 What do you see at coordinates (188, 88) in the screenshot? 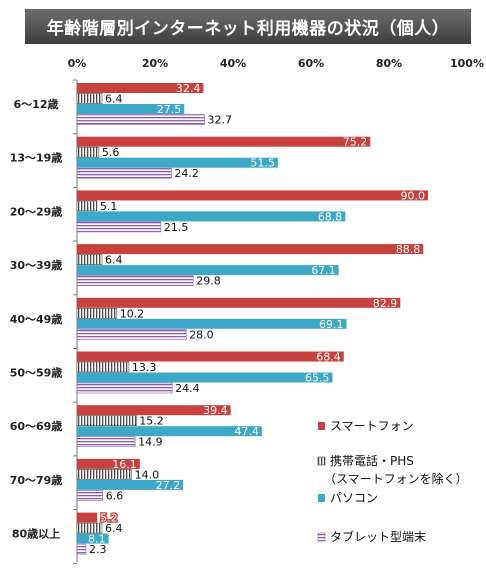
I see `data-label: 32.4` at bounding box center [188, 88].